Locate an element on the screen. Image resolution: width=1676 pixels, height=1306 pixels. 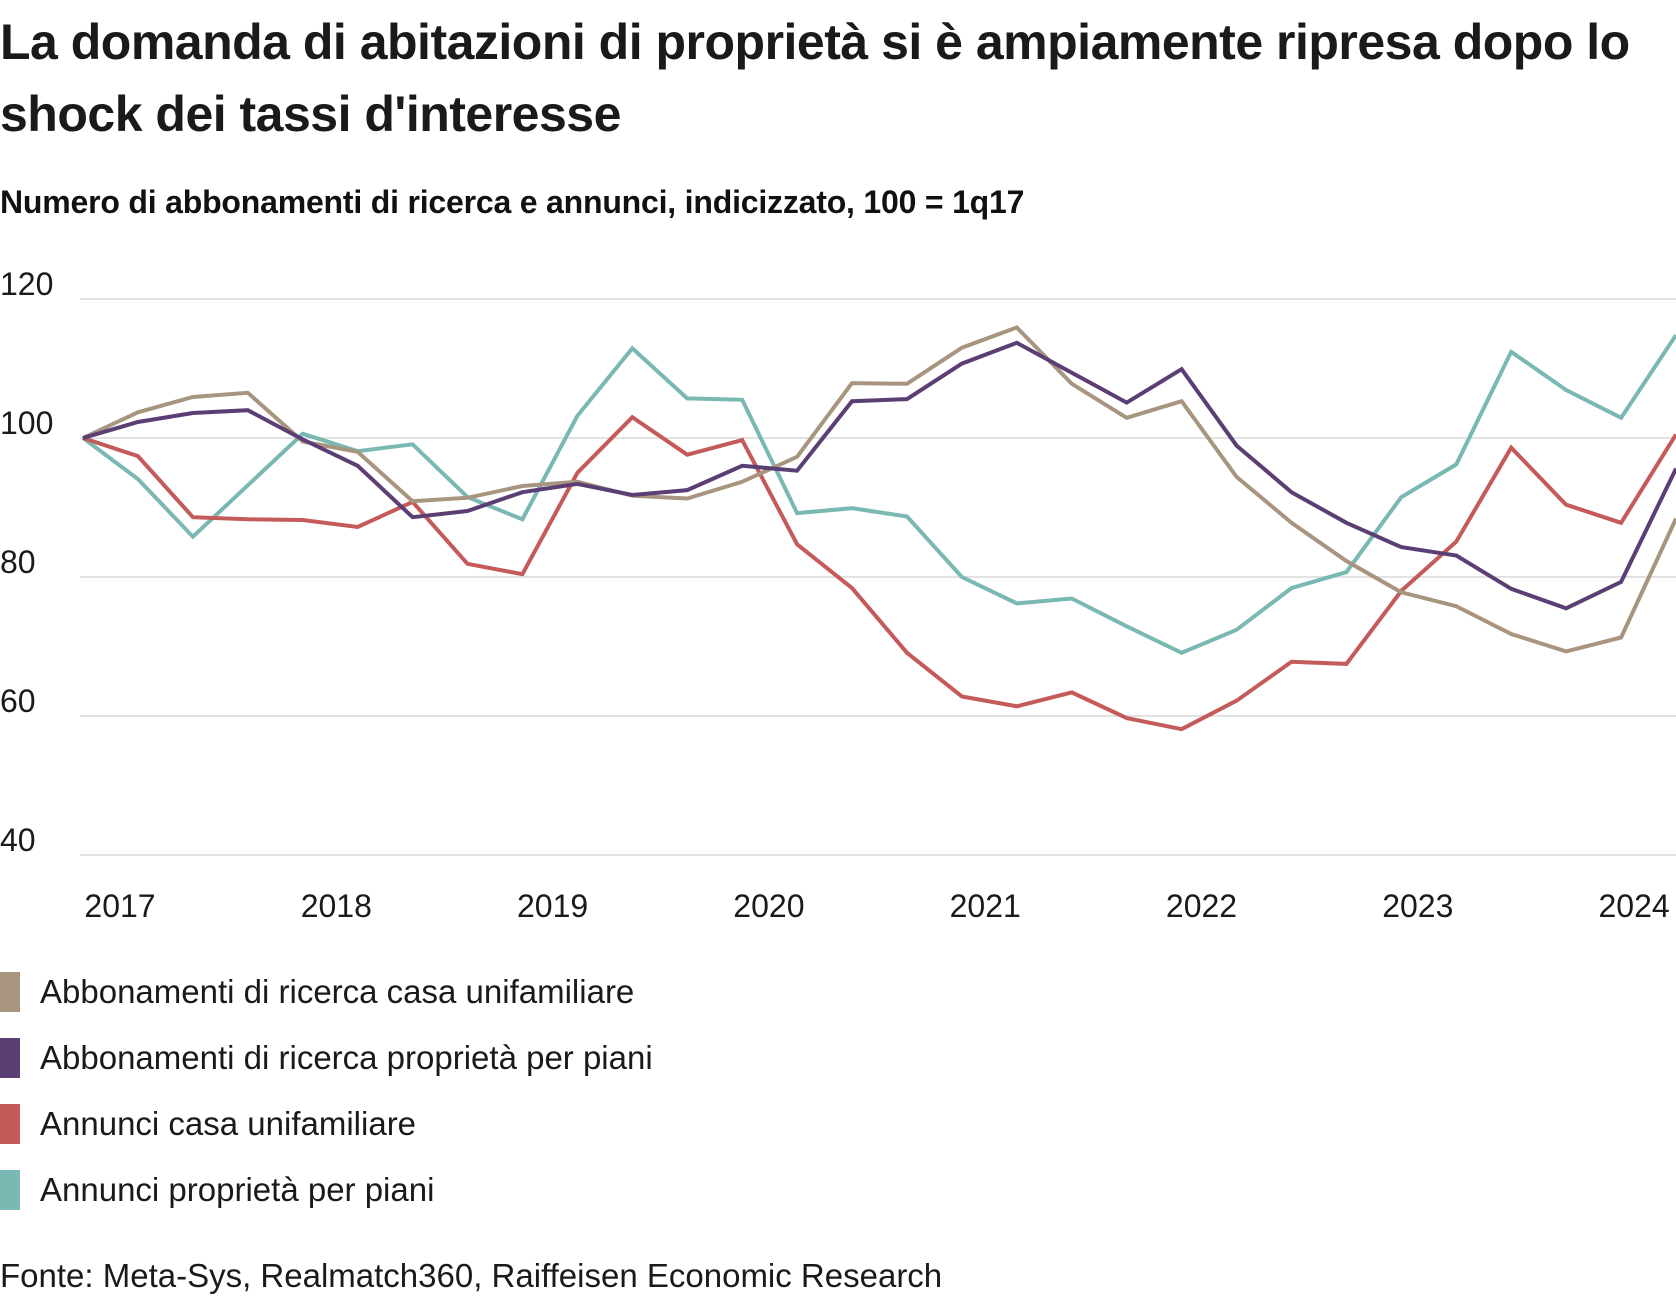
legend-item: Annunci casa unifamiliare is located at coordinates (326, 1124).